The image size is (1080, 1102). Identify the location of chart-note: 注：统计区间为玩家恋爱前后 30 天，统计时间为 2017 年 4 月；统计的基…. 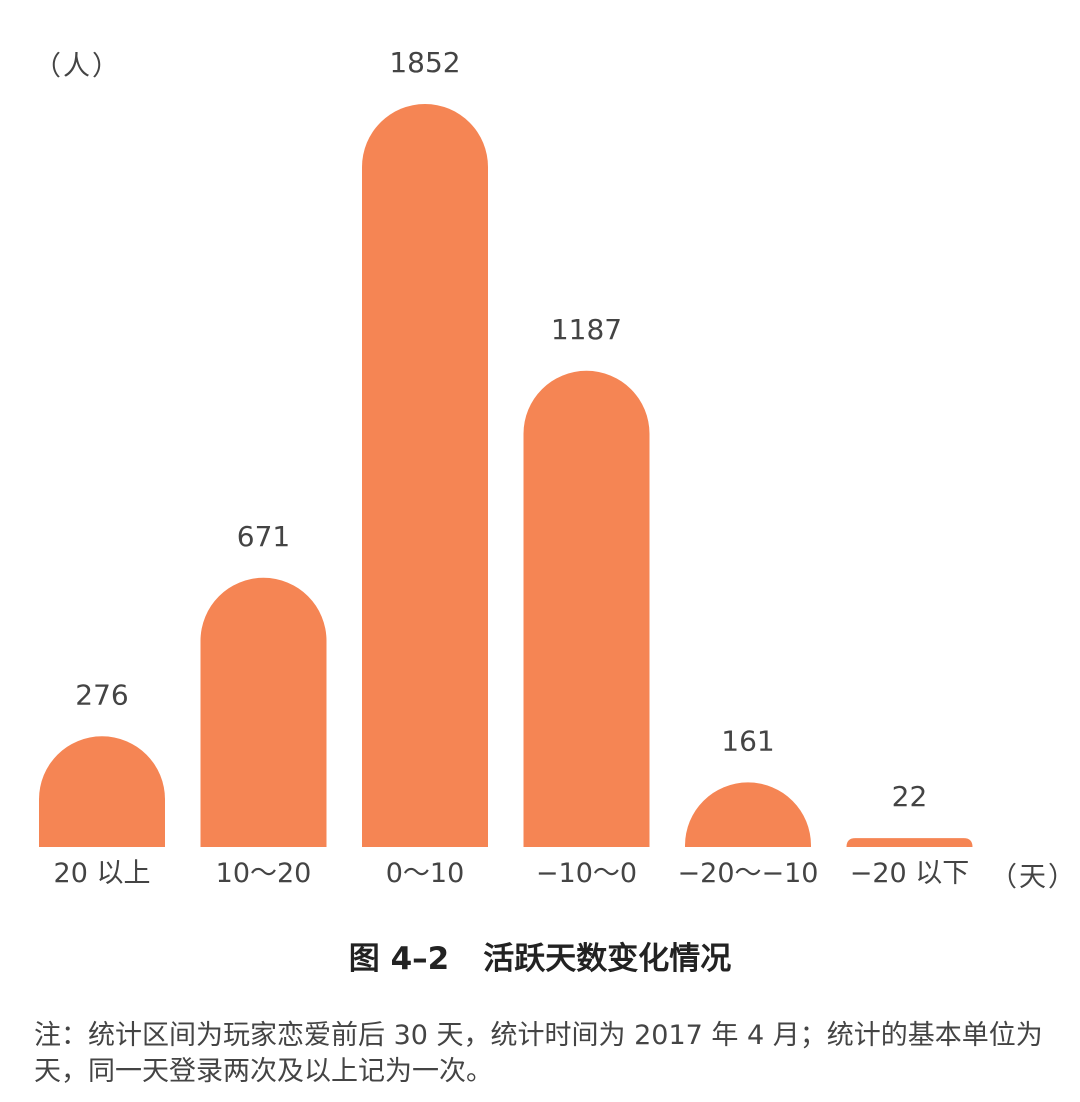
(538, 1053).